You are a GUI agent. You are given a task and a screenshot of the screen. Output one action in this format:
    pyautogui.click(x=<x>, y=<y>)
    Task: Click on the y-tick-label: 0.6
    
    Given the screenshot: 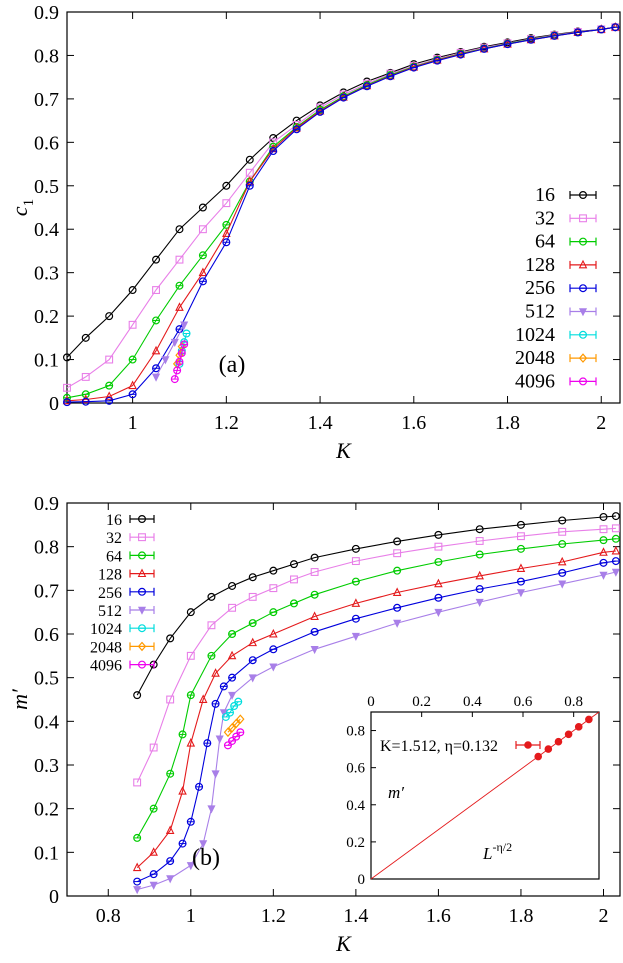 What is the action you would take?
    pyautogui.click(x=46, y=143)
    